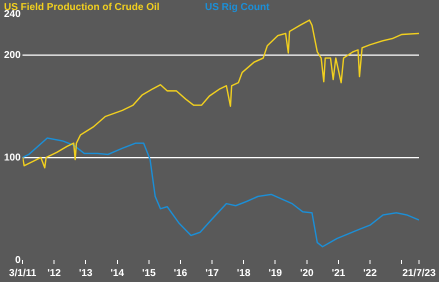  Describe the element at coordinates (13, 158) in the screenshot. I see `y-tick-label: 100` at that location.